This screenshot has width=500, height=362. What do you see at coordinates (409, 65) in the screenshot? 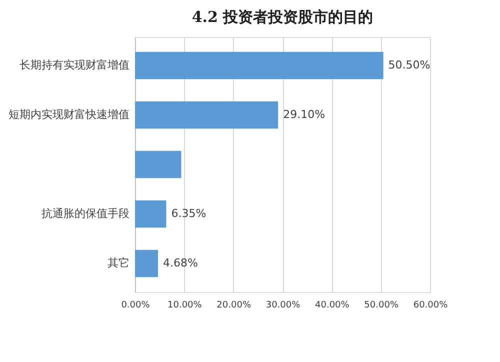
I see `data-label: 50.50%` at bounding box center [409, 65].